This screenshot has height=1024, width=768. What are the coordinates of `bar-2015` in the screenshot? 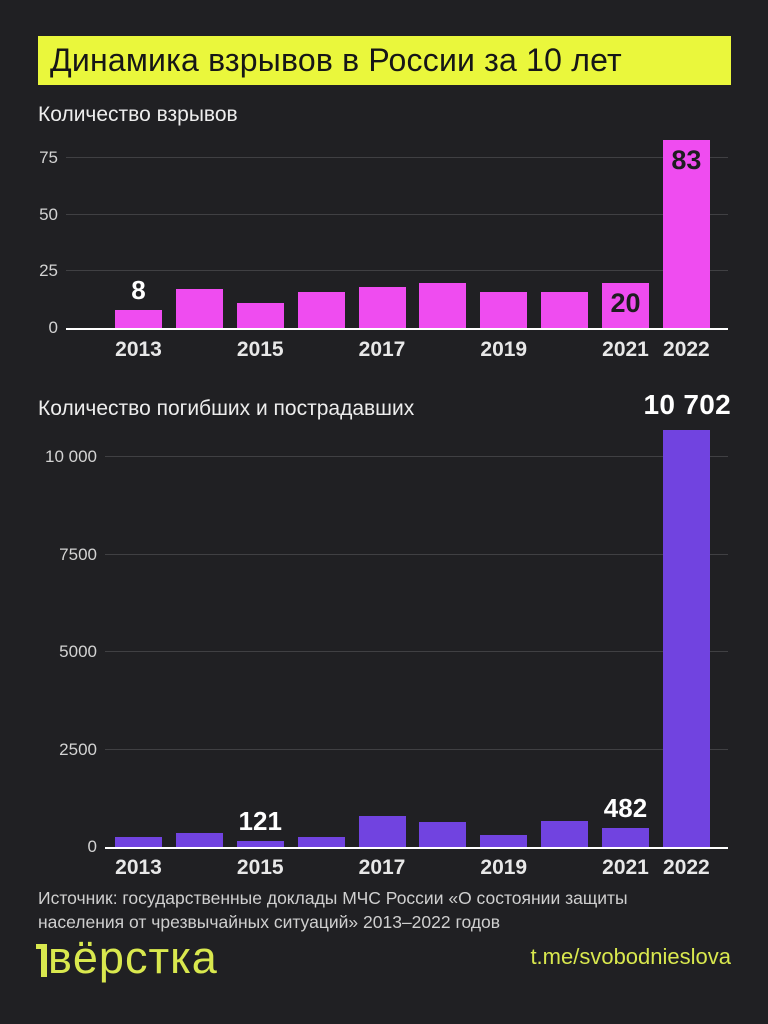 It's located at (260, 315).